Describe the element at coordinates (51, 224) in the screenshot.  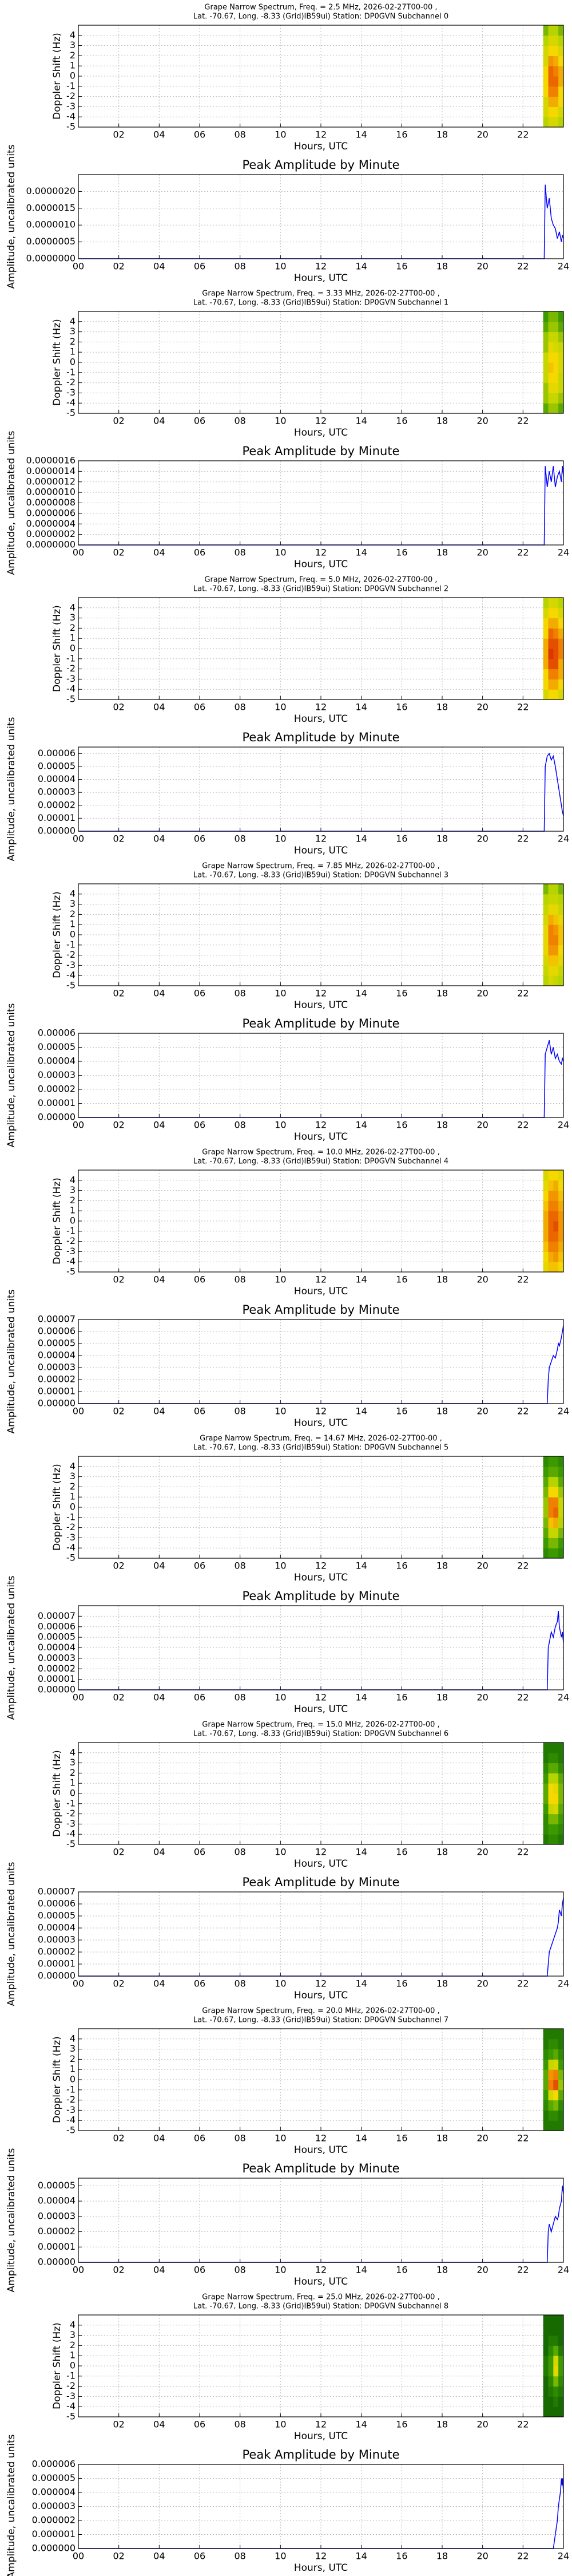
I see `y-tick-label: 0.0000010` at that location.